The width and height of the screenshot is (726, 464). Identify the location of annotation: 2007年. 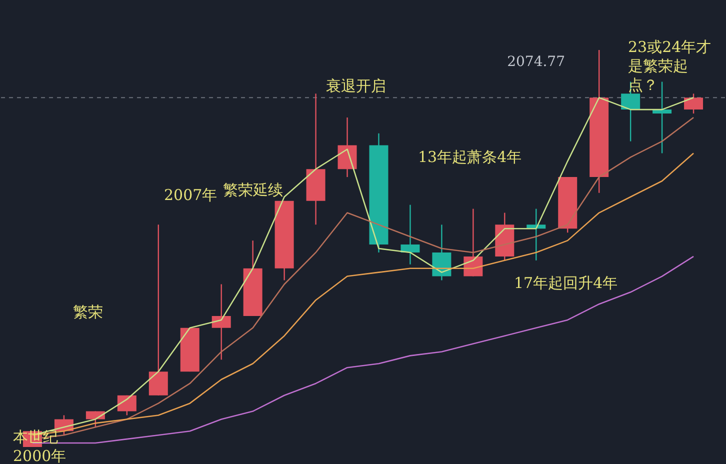
(191, 195).